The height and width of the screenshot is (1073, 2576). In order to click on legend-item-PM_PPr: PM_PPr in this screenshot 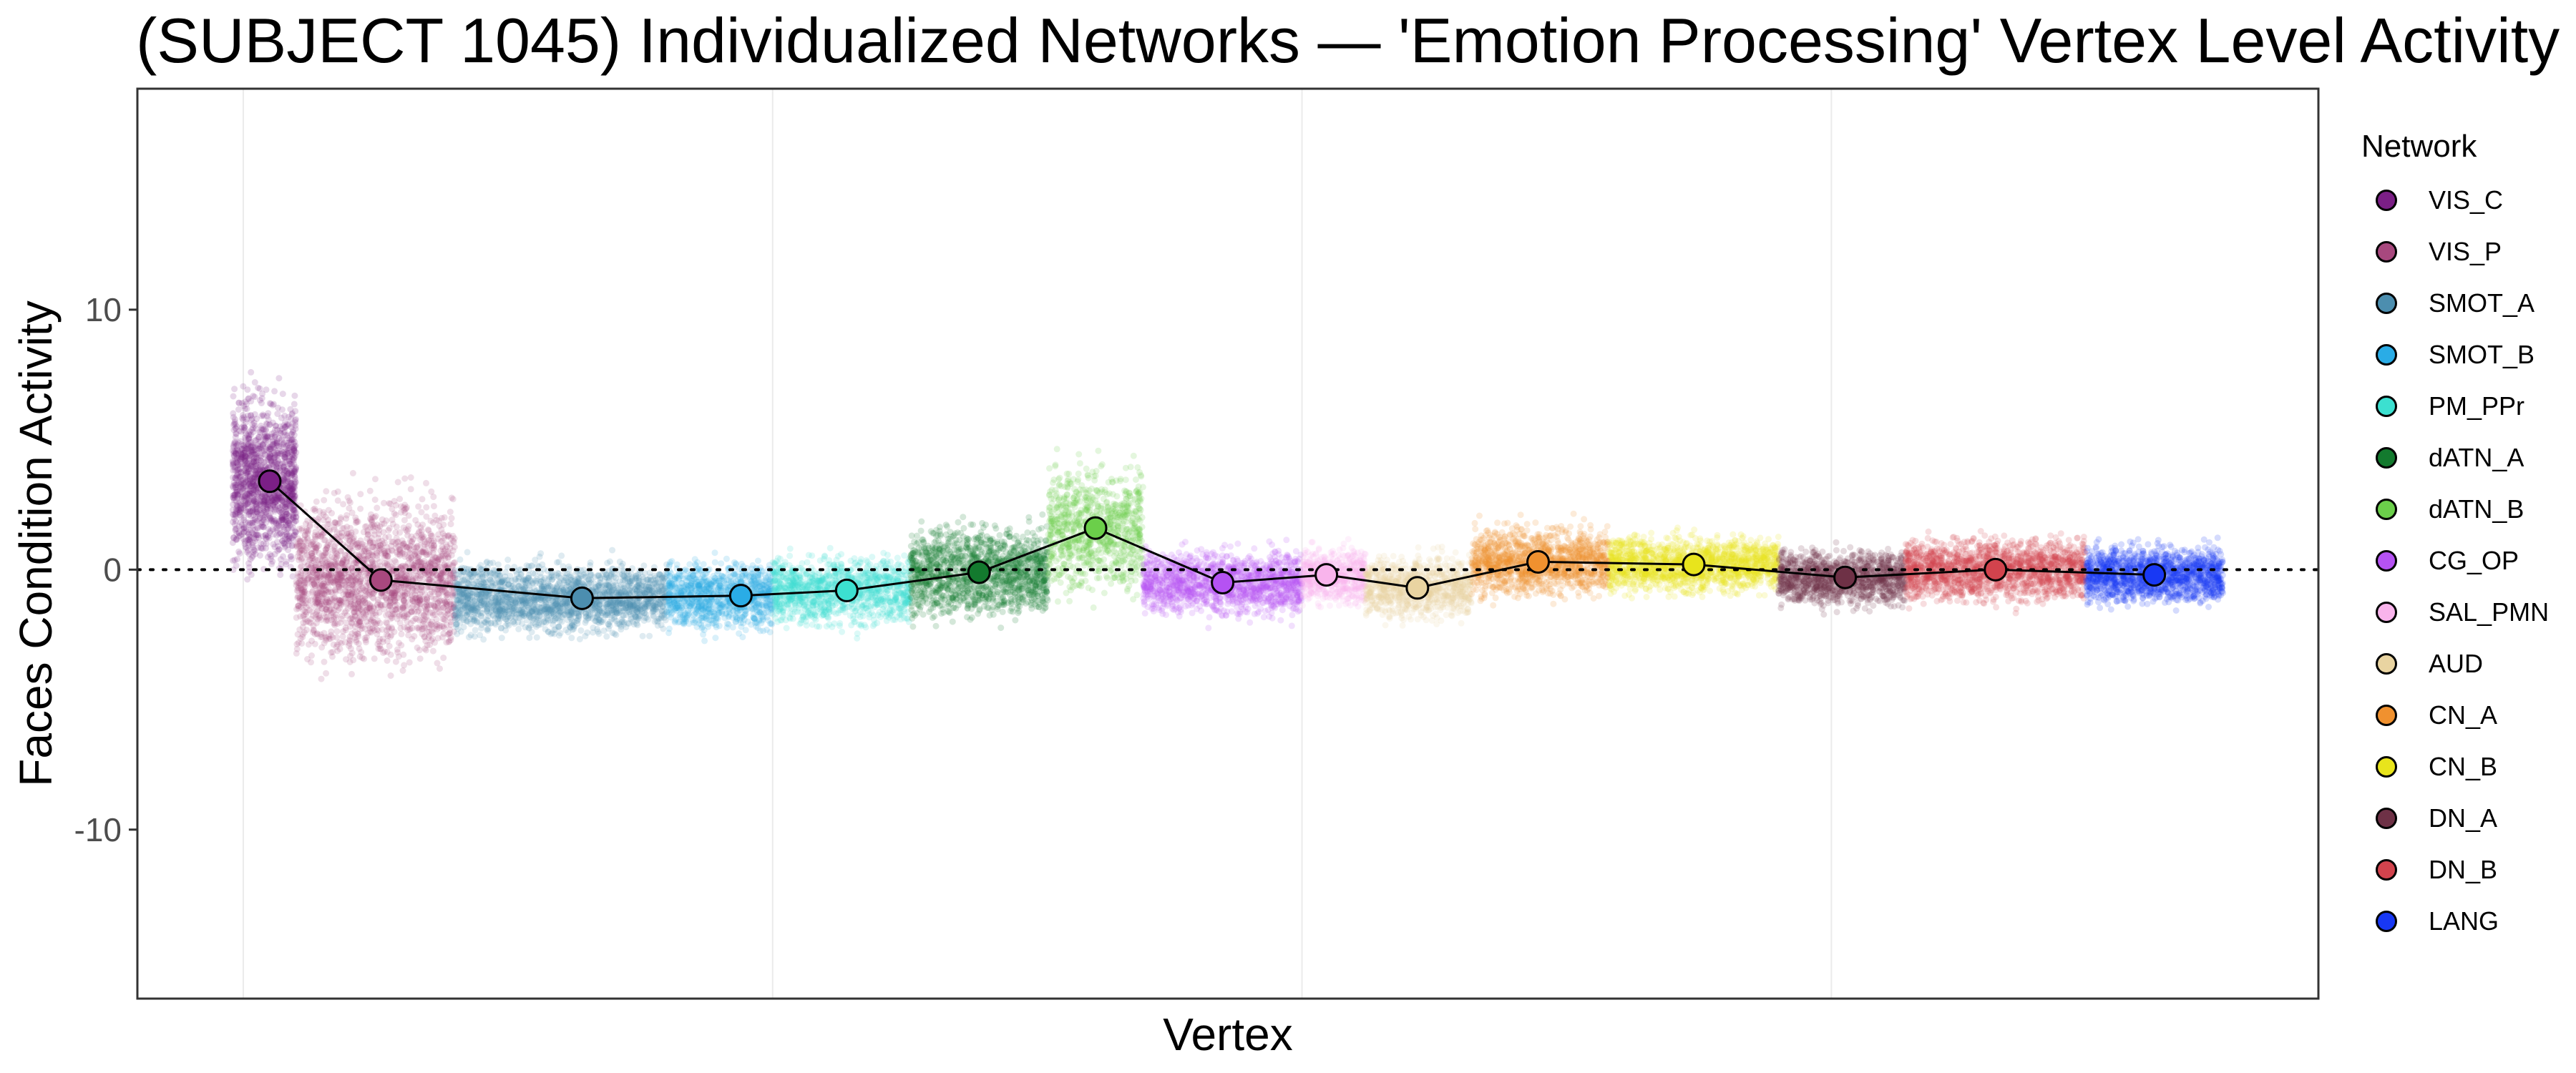, I will do `click(2455, 406)`.